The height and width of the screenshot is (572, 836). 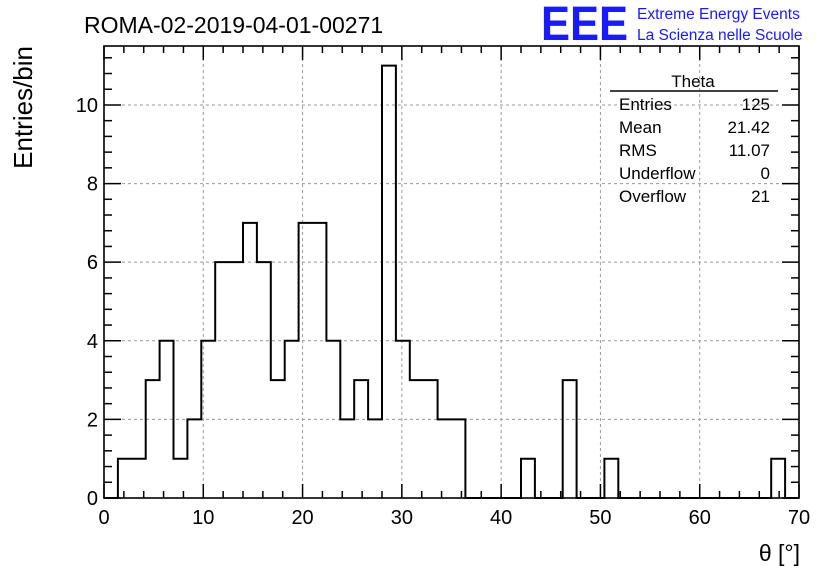 I want to click on logo-line-2: La Scienza nelle Scuole, so click(x=719, y=35).